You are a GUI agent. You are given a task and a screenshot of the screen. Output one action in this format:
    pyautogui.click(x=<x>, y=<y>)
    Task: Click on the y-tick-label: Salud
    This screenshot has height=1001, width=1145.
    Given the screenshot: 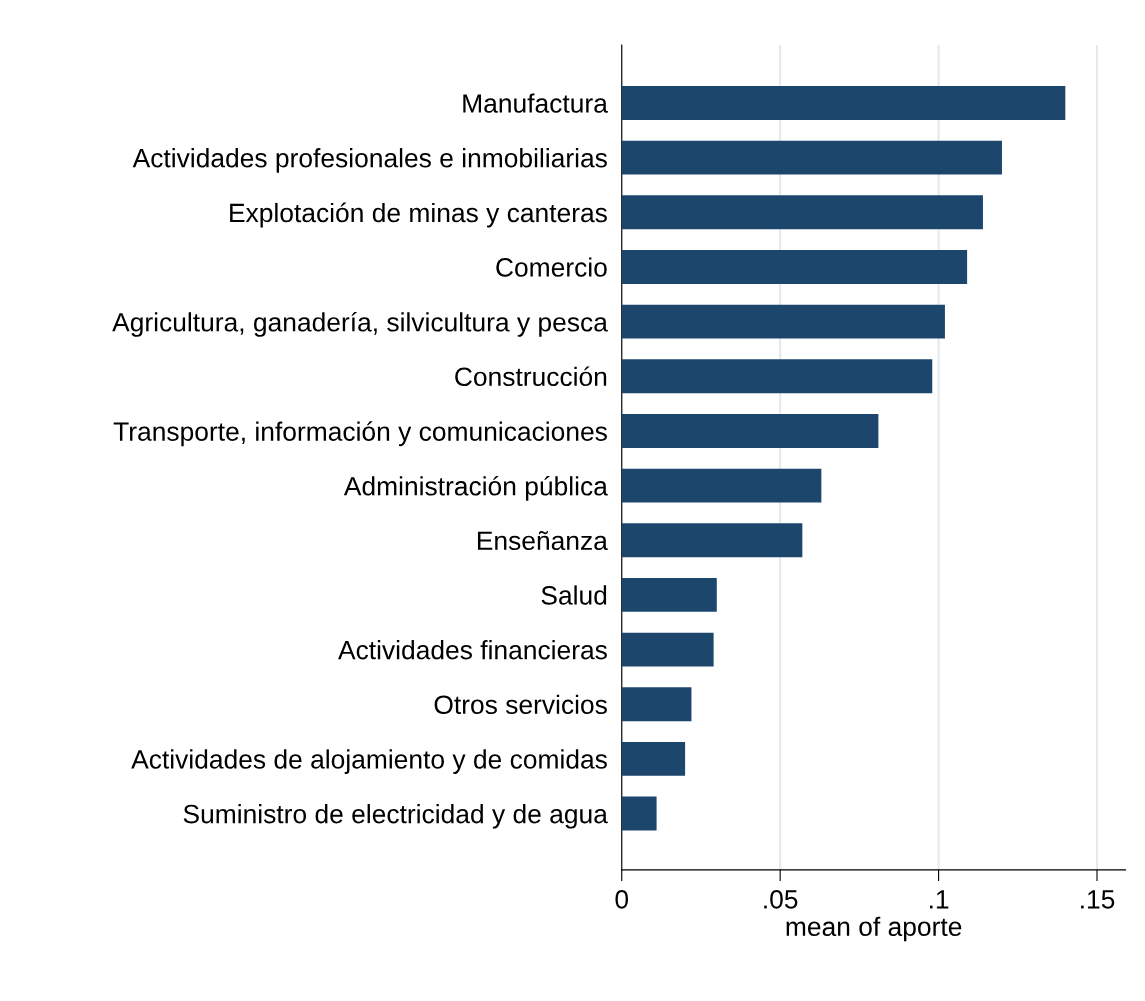 What is the action you would take?
    pyautogui.click(x=574, y=595)
    